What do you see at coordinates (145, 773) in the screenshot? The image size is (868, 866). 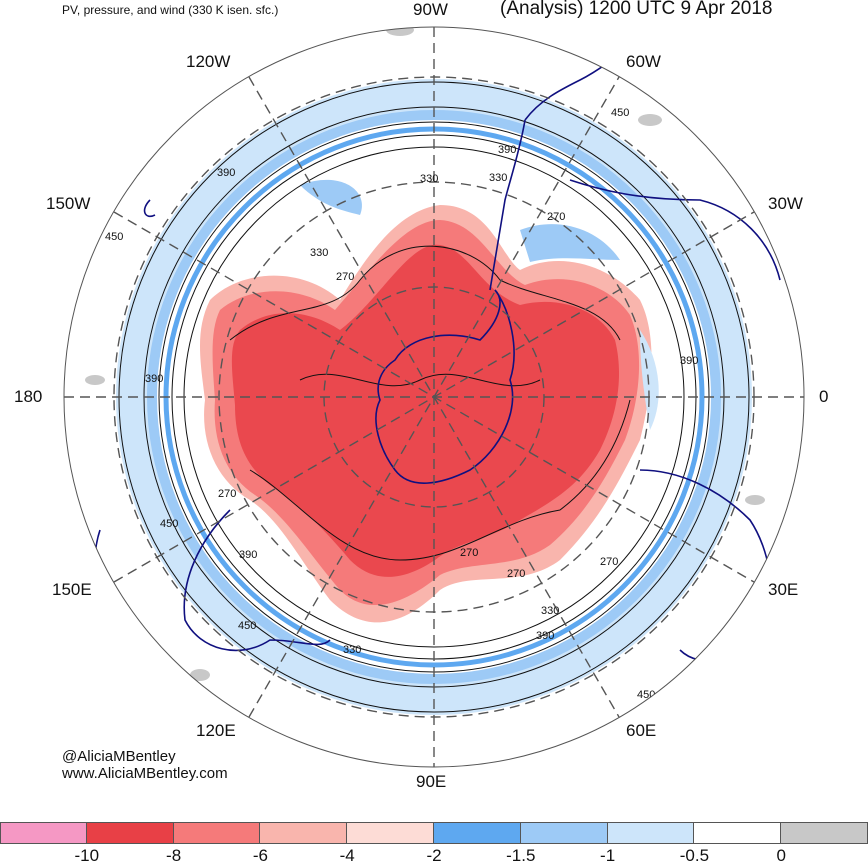 I see `credit-website: www.AliciaMBentley.com` at bounding box center [145, 773].